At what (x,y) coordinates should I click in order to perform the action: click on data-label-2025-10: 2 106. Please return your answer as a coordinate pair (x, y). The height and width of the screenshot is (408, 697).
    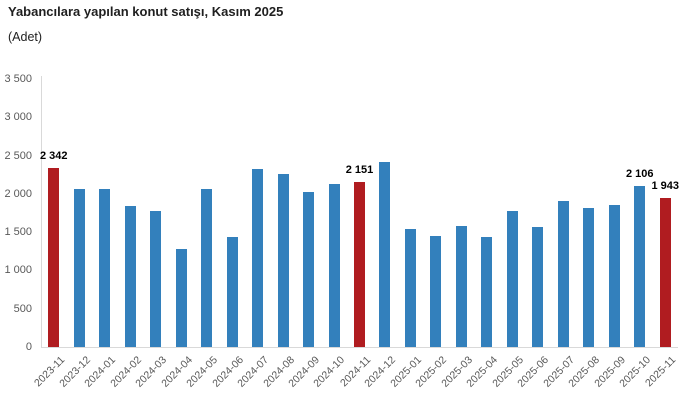
    Looking at the image, I should click on (640, 173).